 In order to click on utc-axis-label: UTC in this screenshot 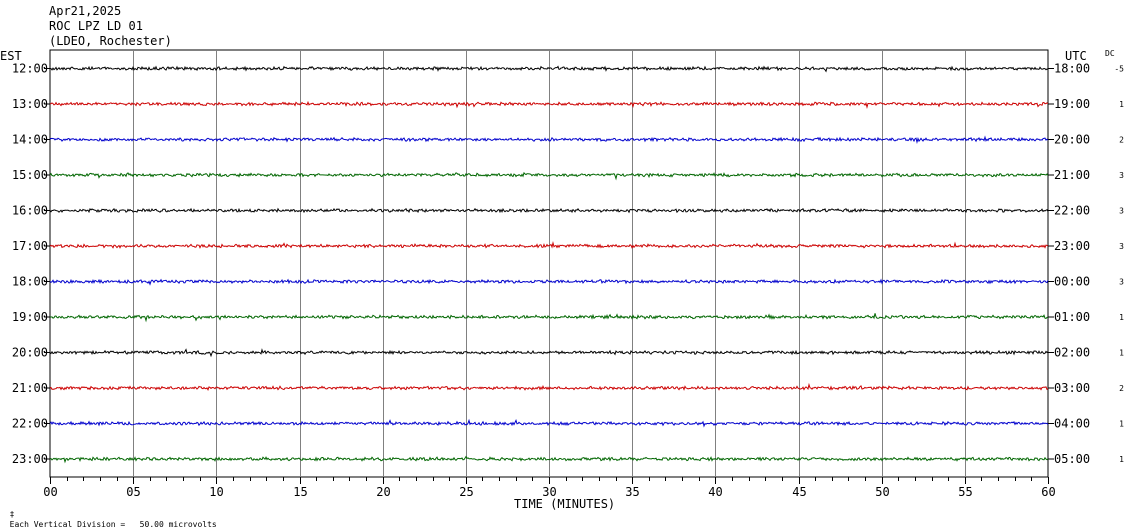, I will do `click(1076, 56)`.